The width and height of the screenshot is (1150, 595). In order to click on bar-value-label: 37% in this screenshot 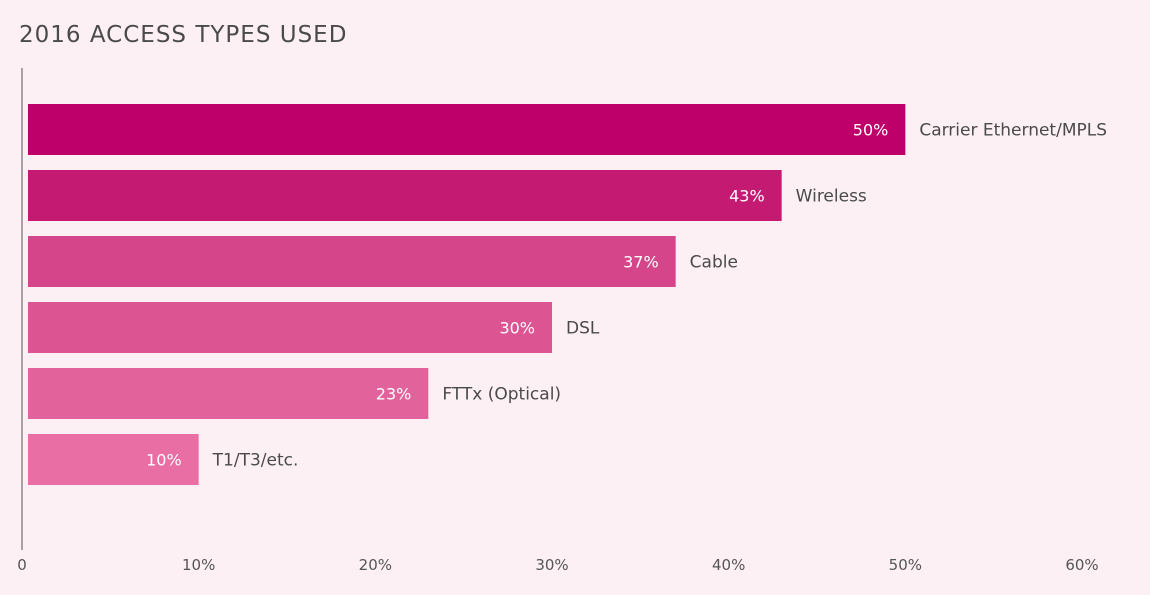, I will do `click(641, 262)`.